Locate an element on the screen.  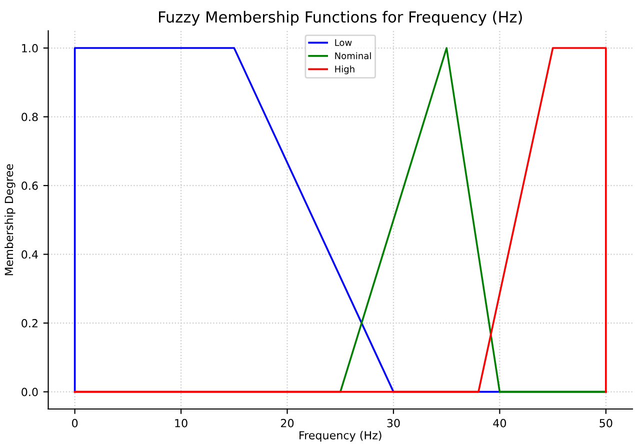
legend-label: Low is located at coordinates (343, 42).